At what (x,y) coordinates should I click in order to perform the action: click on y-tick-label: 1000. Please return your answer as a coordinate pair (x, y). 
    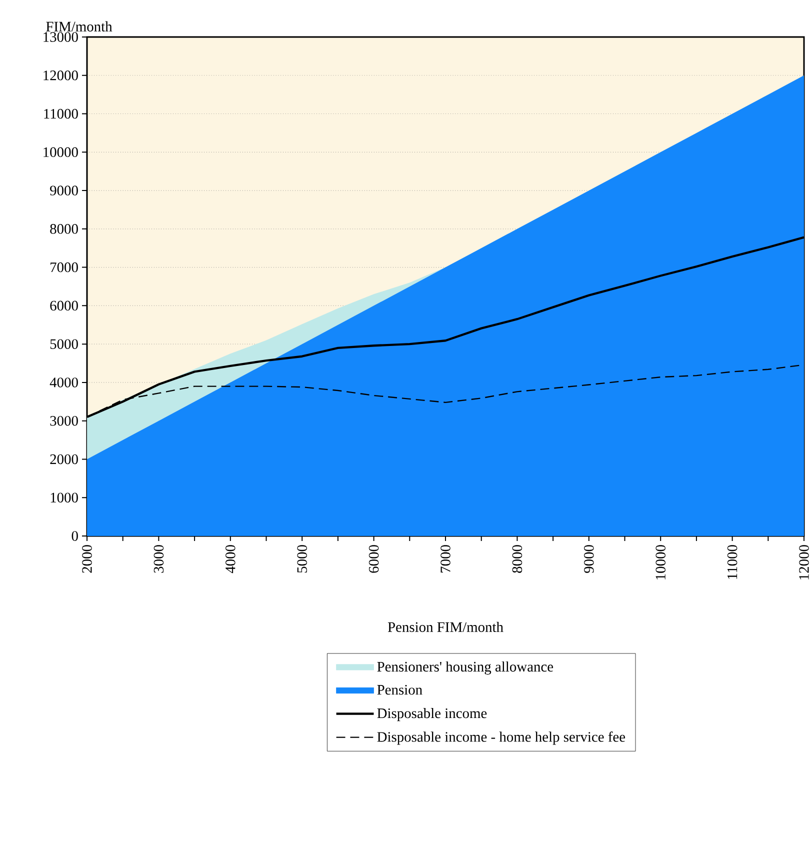
    Looking at the image, I should click on (64, 497).